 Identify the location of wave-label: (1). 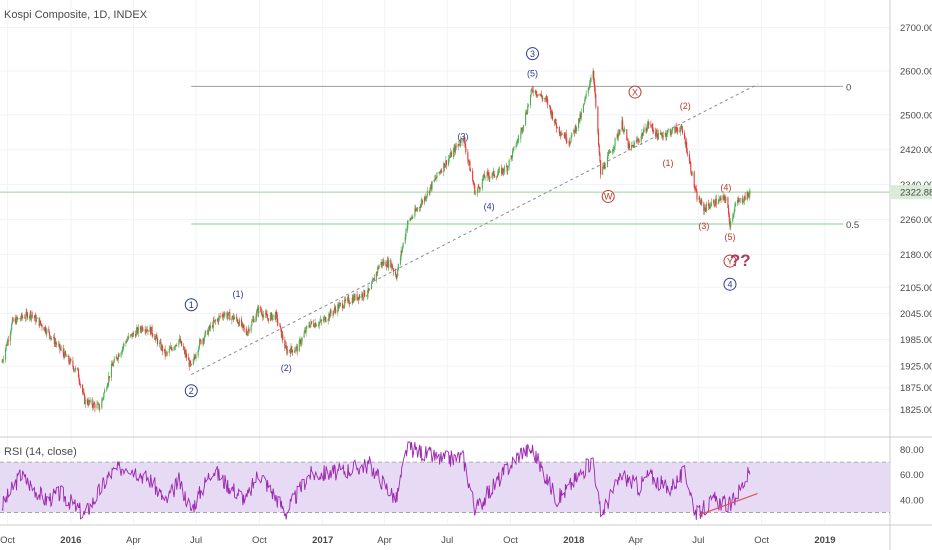
(238, 294).